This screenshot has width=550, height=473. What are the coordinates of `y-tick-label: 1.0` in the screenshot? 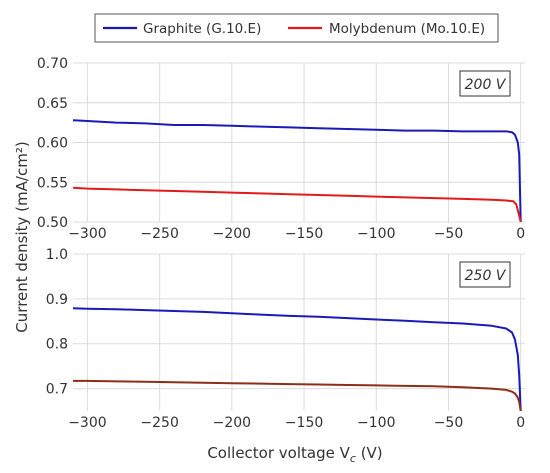 It's located at (57, 255).